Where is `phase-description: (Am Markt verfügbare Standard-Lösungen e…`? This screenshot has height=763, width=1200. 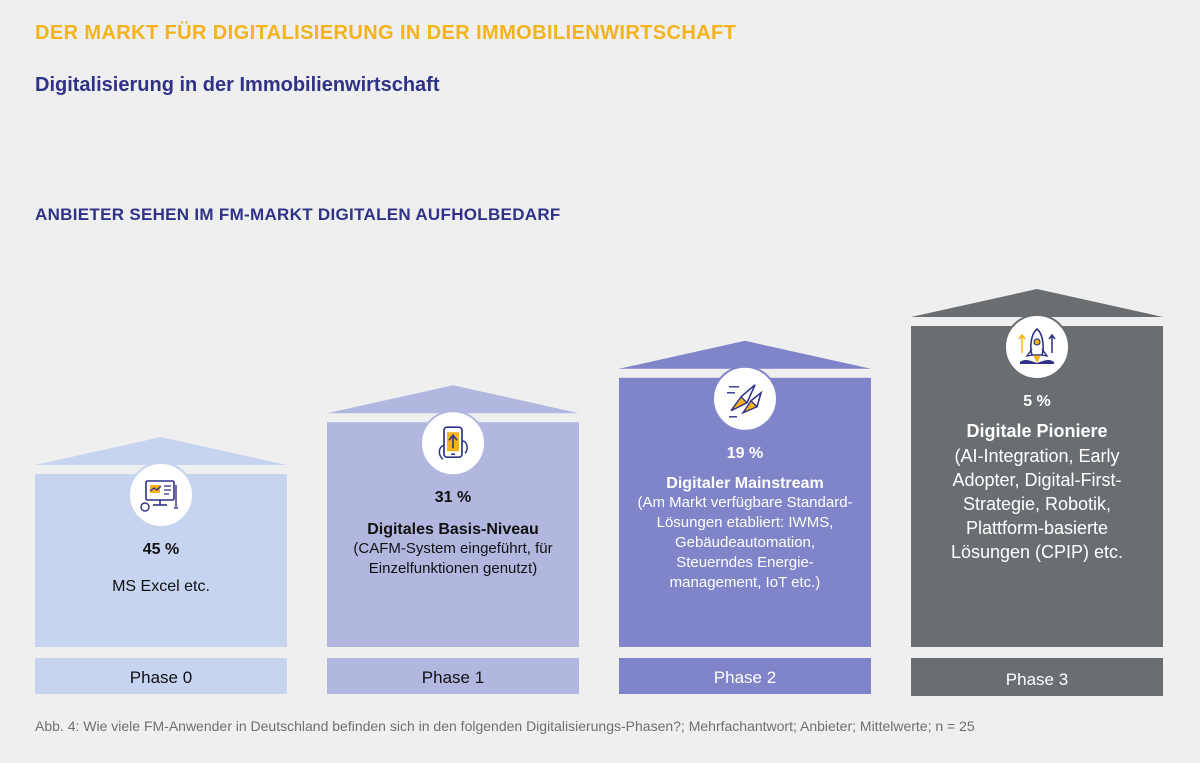
phase-description: (Am Markt verfügbare Standard-Lösungen e… is located at coordinates (745, 542).